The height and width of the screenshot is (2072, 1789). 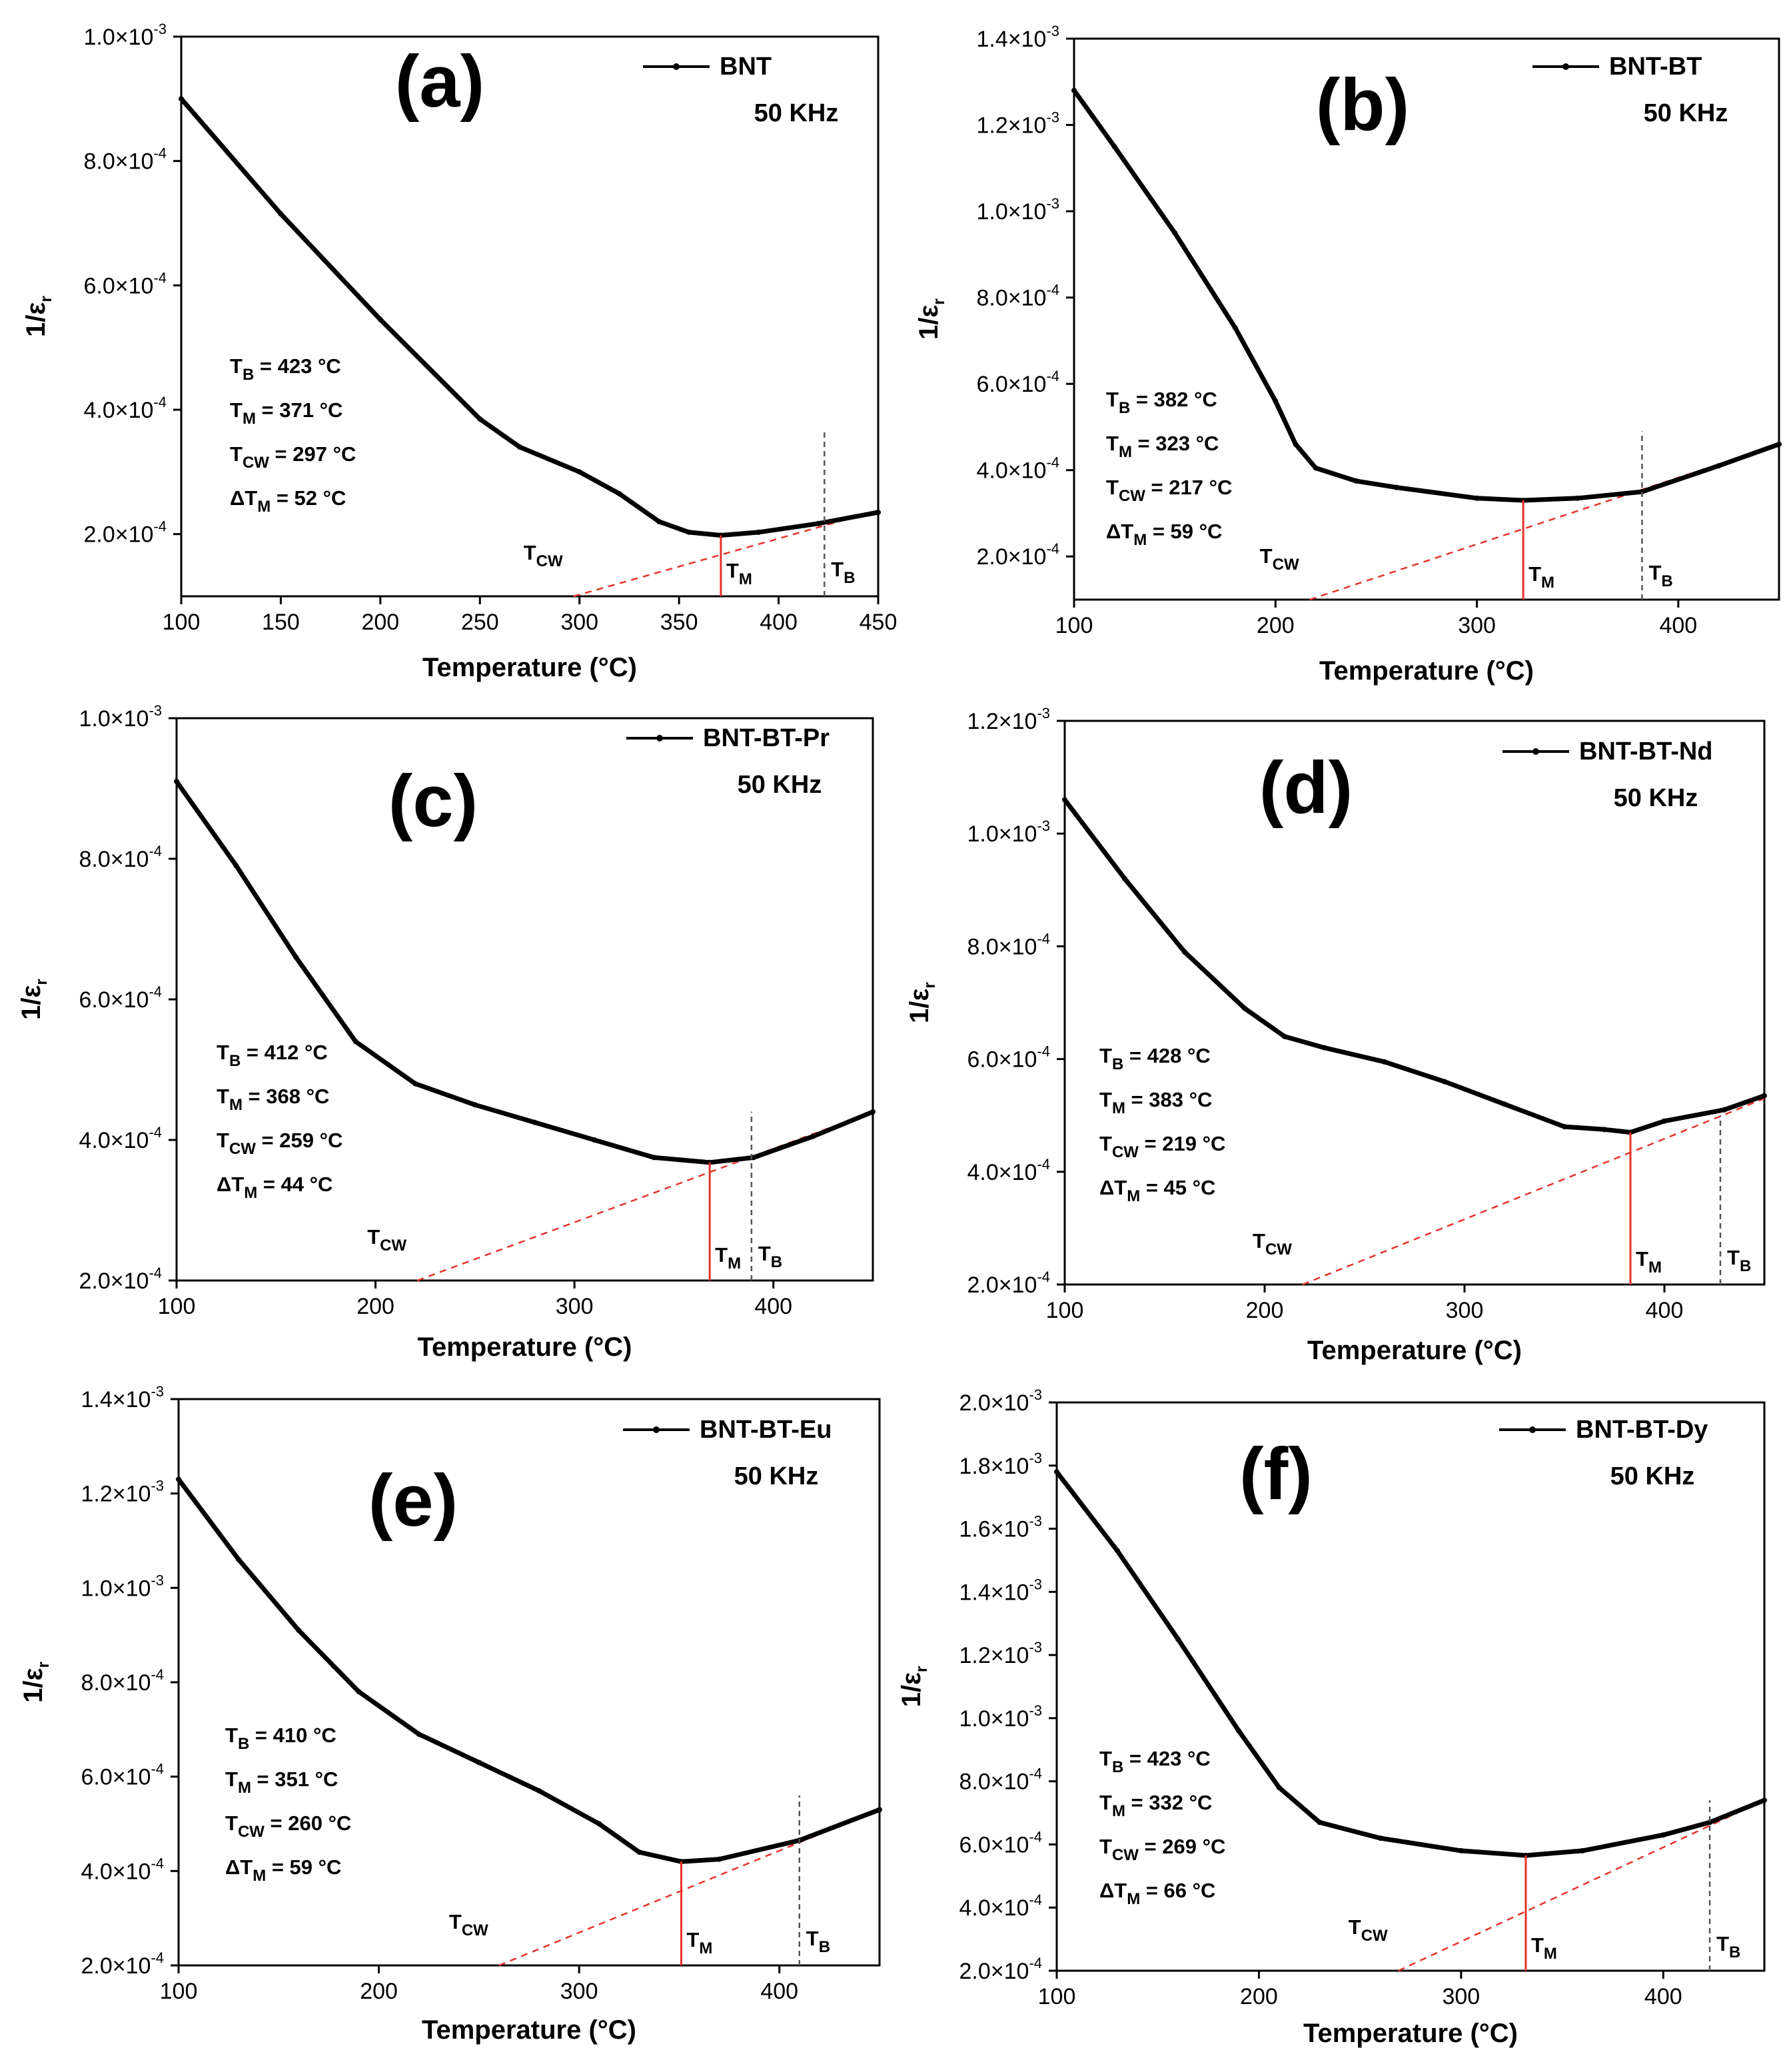 What do you see at coordinates (286, 413) in the screenshot?
I see `param-line: TM = 371 °C` at bounding box center [286, 413].